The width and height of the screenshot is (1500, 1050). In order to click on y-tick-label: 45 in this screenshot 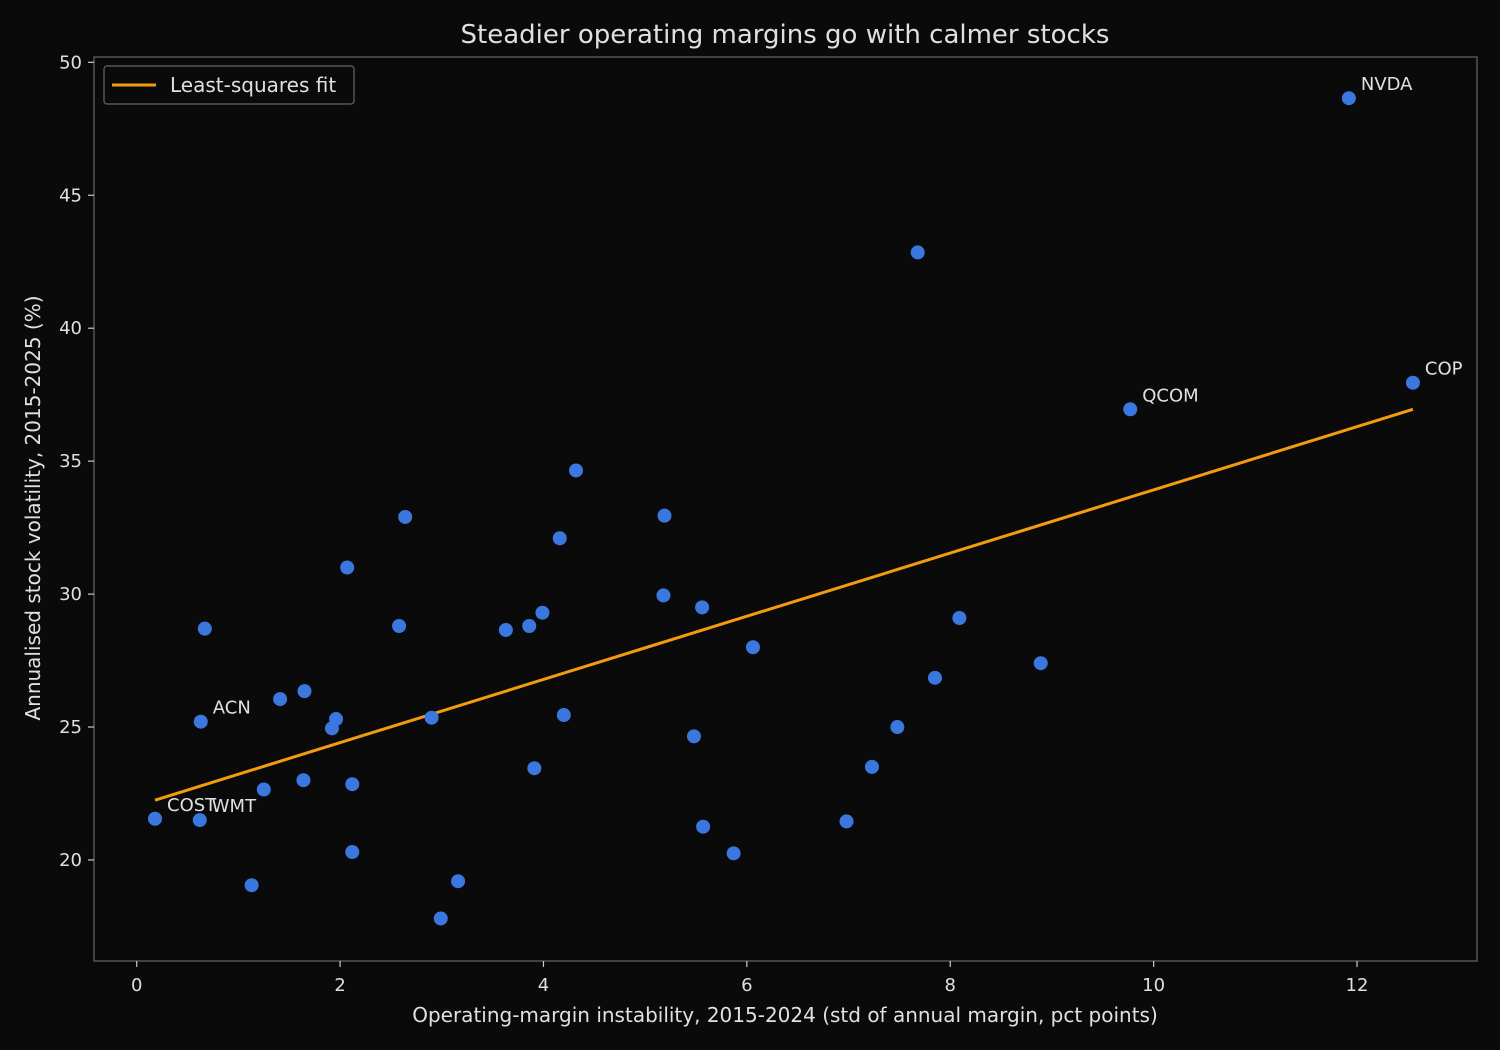, I will do `click(70, 195)`.